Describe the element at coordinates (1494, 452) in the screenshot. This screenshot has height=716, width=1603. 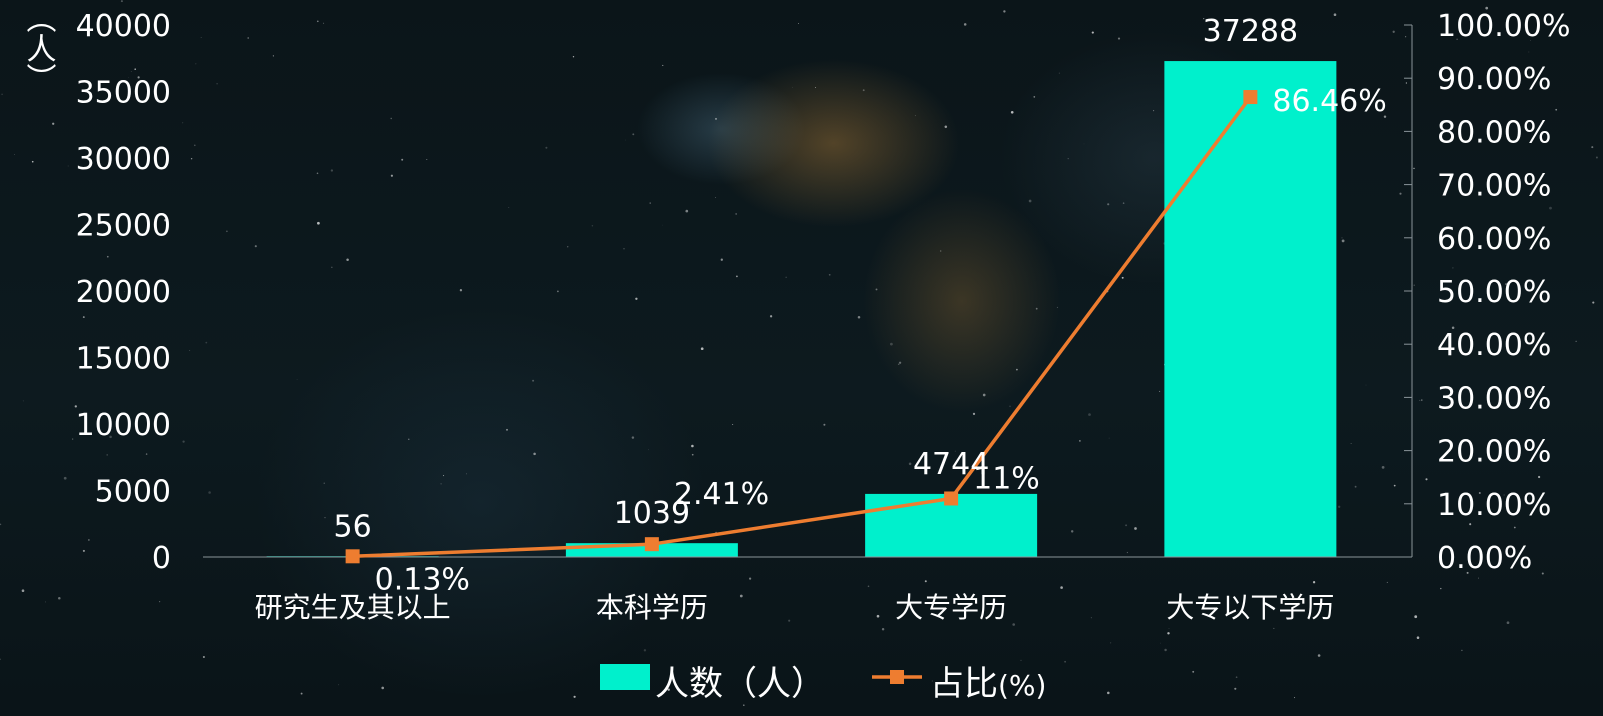
I see `right-tick-label: 20.00%` at that location.